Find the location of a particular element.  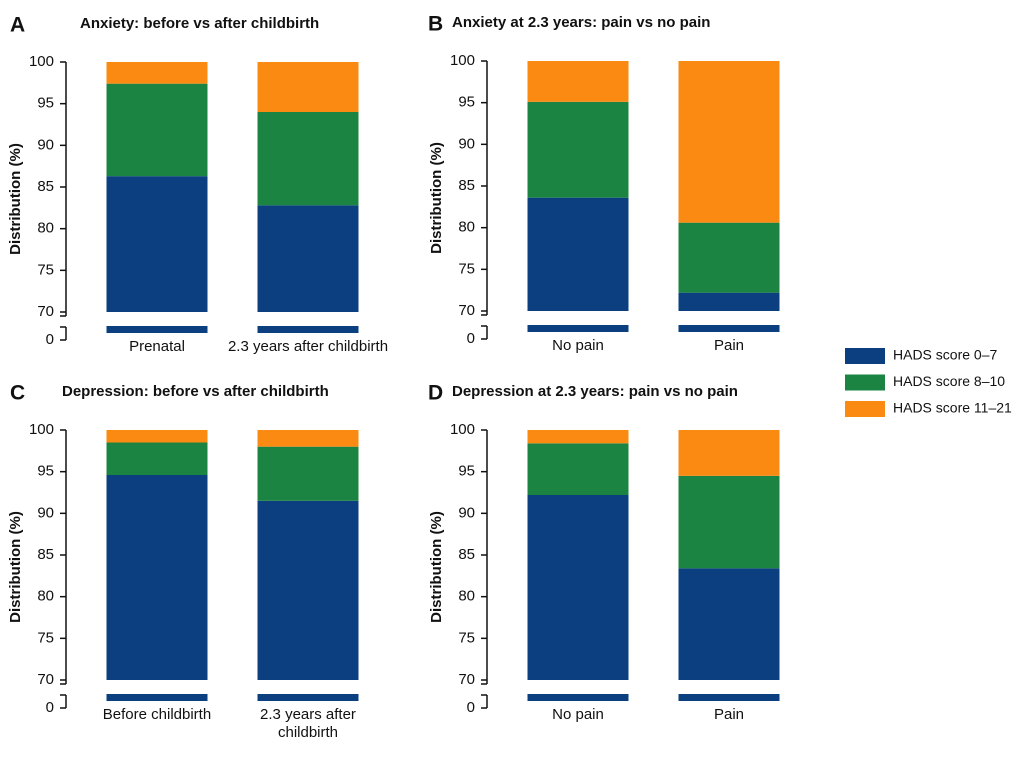

panel-label: C is located at coordinates (17, 393).